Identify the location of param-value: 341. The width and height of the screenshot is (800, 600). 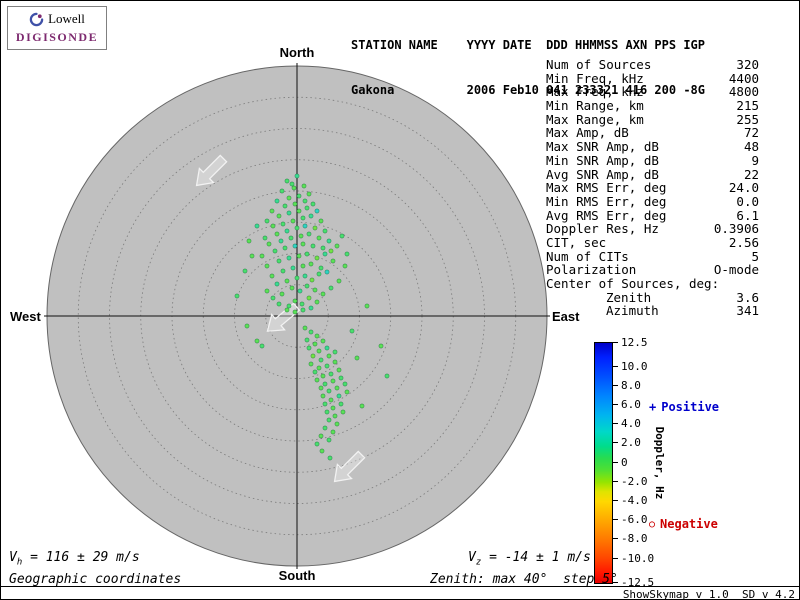
(747, 311).